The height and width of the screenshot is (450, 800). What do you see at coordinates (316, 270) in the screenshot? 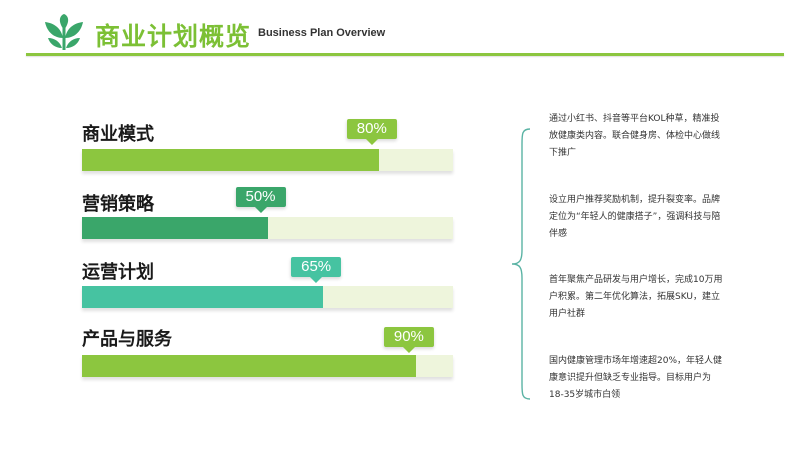
I see `progress-value-badge: 65%` at bounding box center [316, 270].